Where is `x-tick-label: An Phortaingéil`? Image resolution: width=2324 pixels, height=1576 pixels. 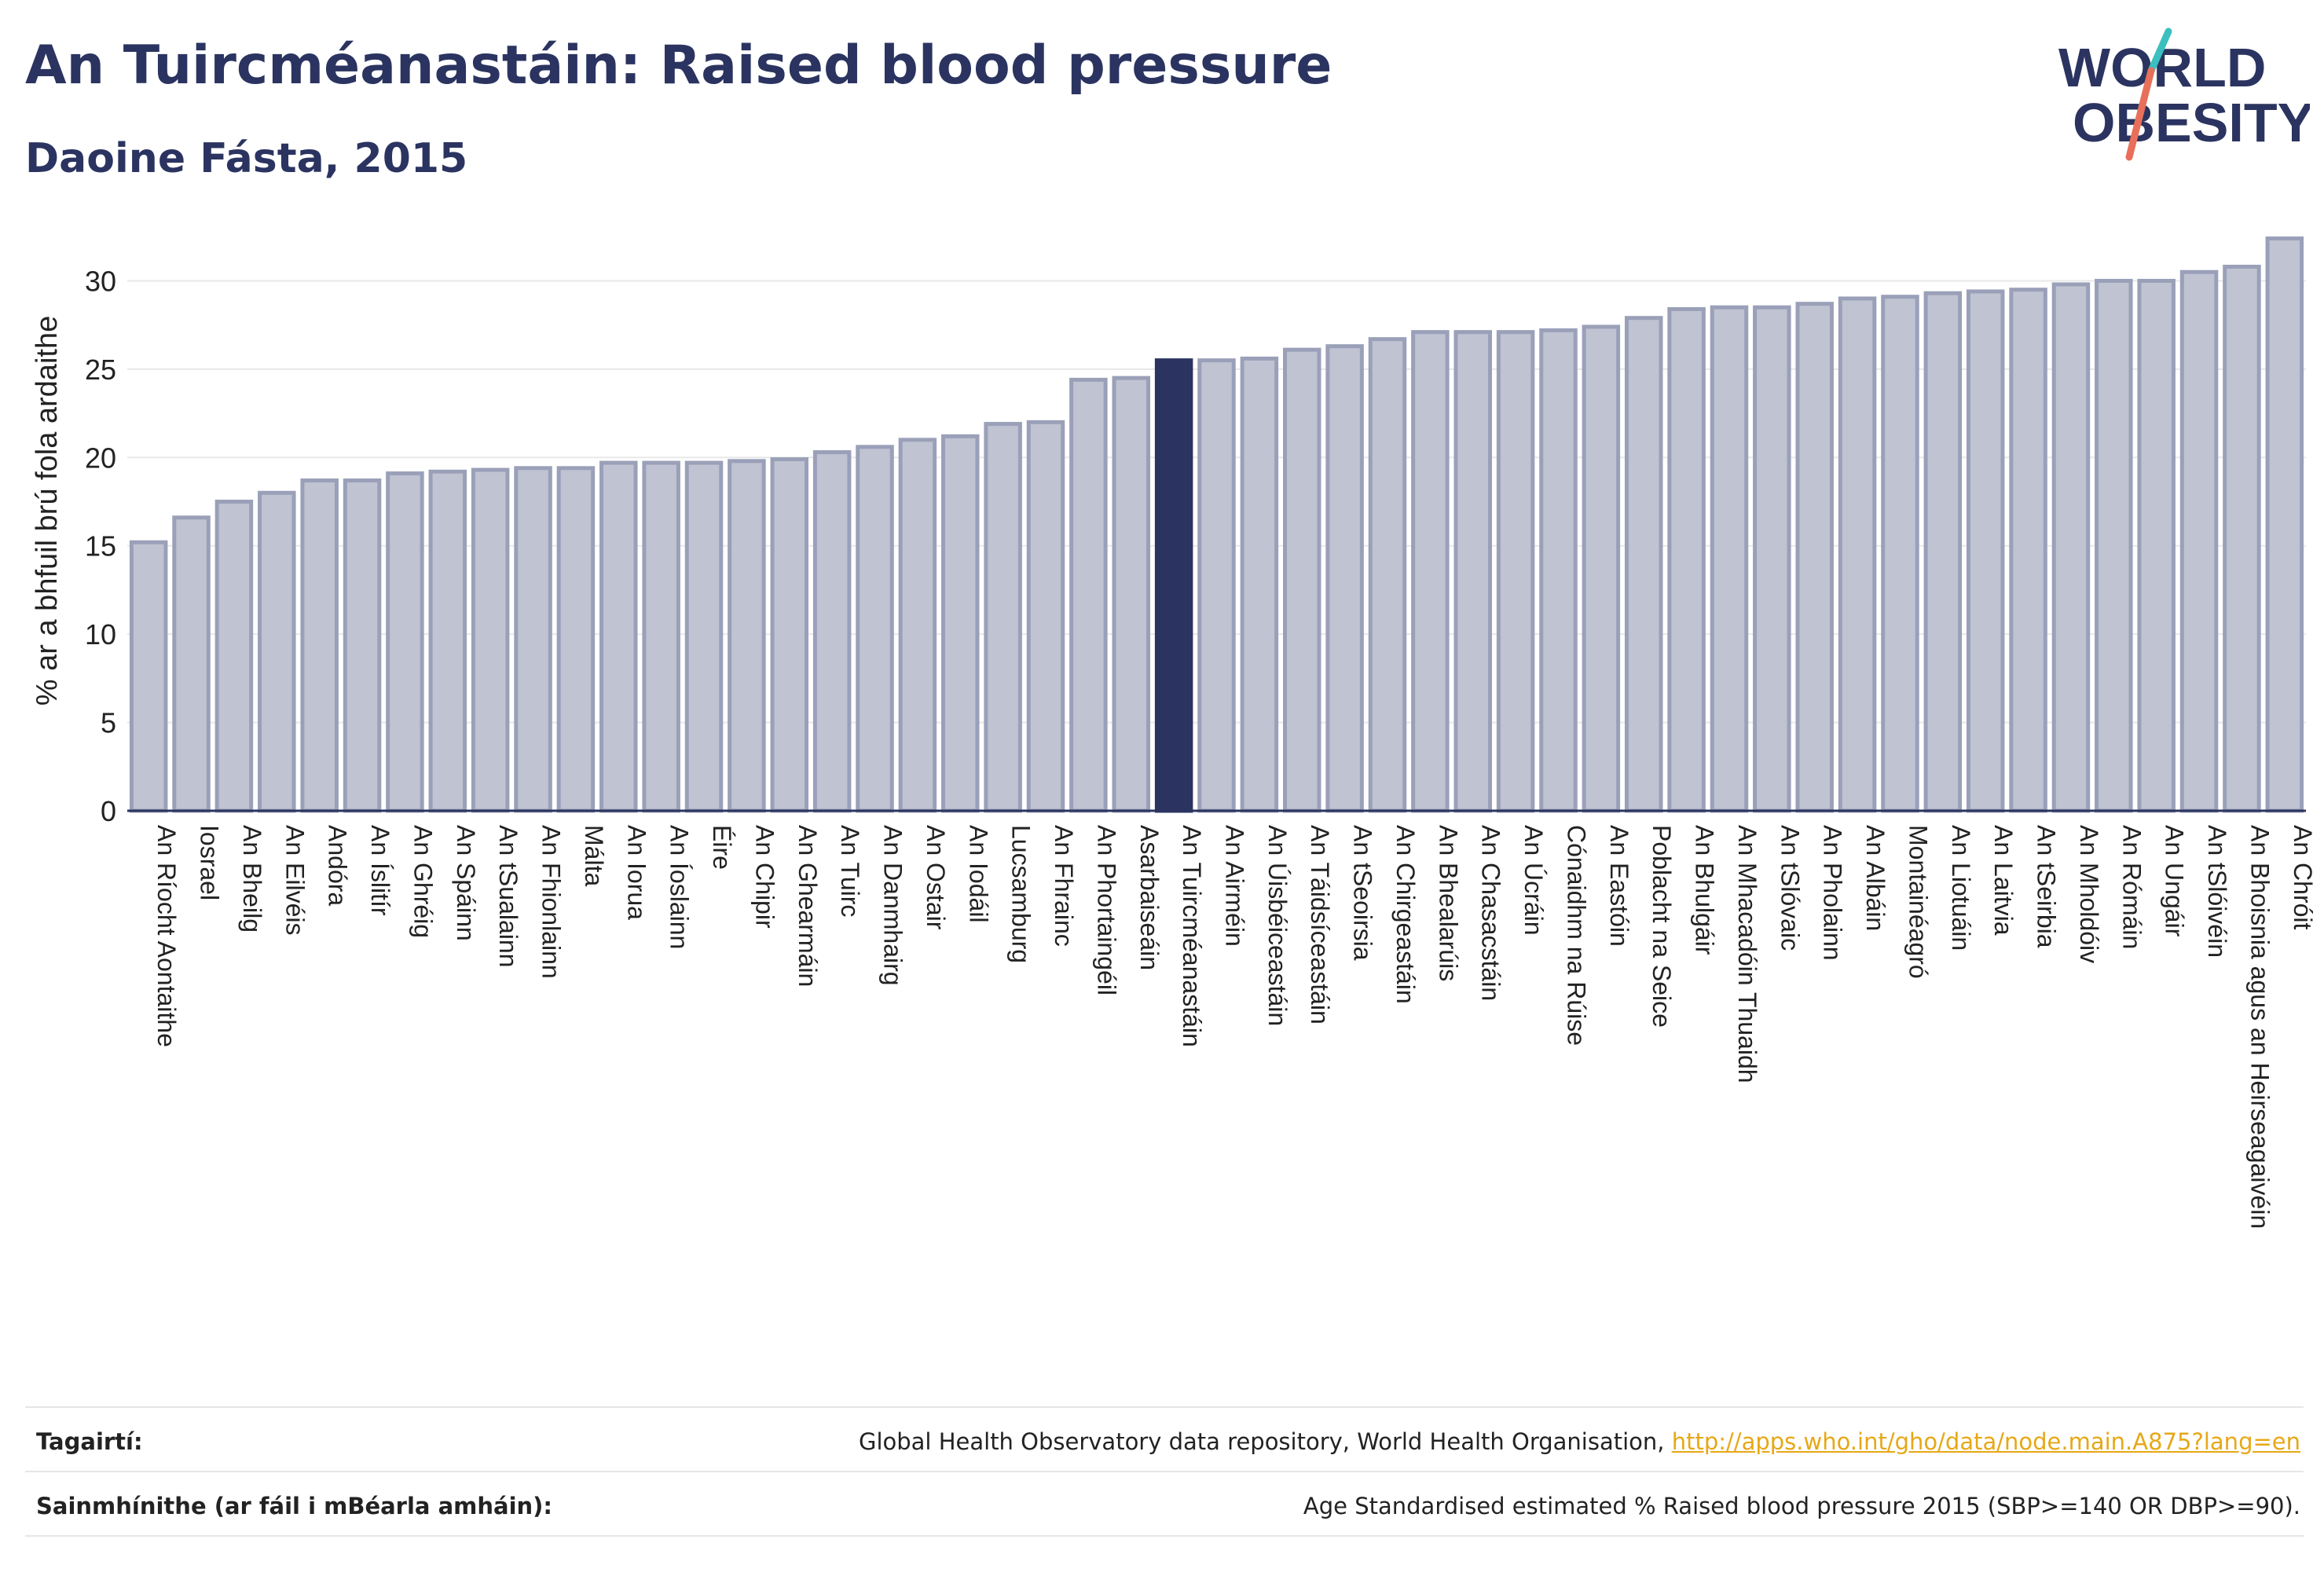 x-tick-label: An Phortaingéil is located at coordinates (1106, 910).